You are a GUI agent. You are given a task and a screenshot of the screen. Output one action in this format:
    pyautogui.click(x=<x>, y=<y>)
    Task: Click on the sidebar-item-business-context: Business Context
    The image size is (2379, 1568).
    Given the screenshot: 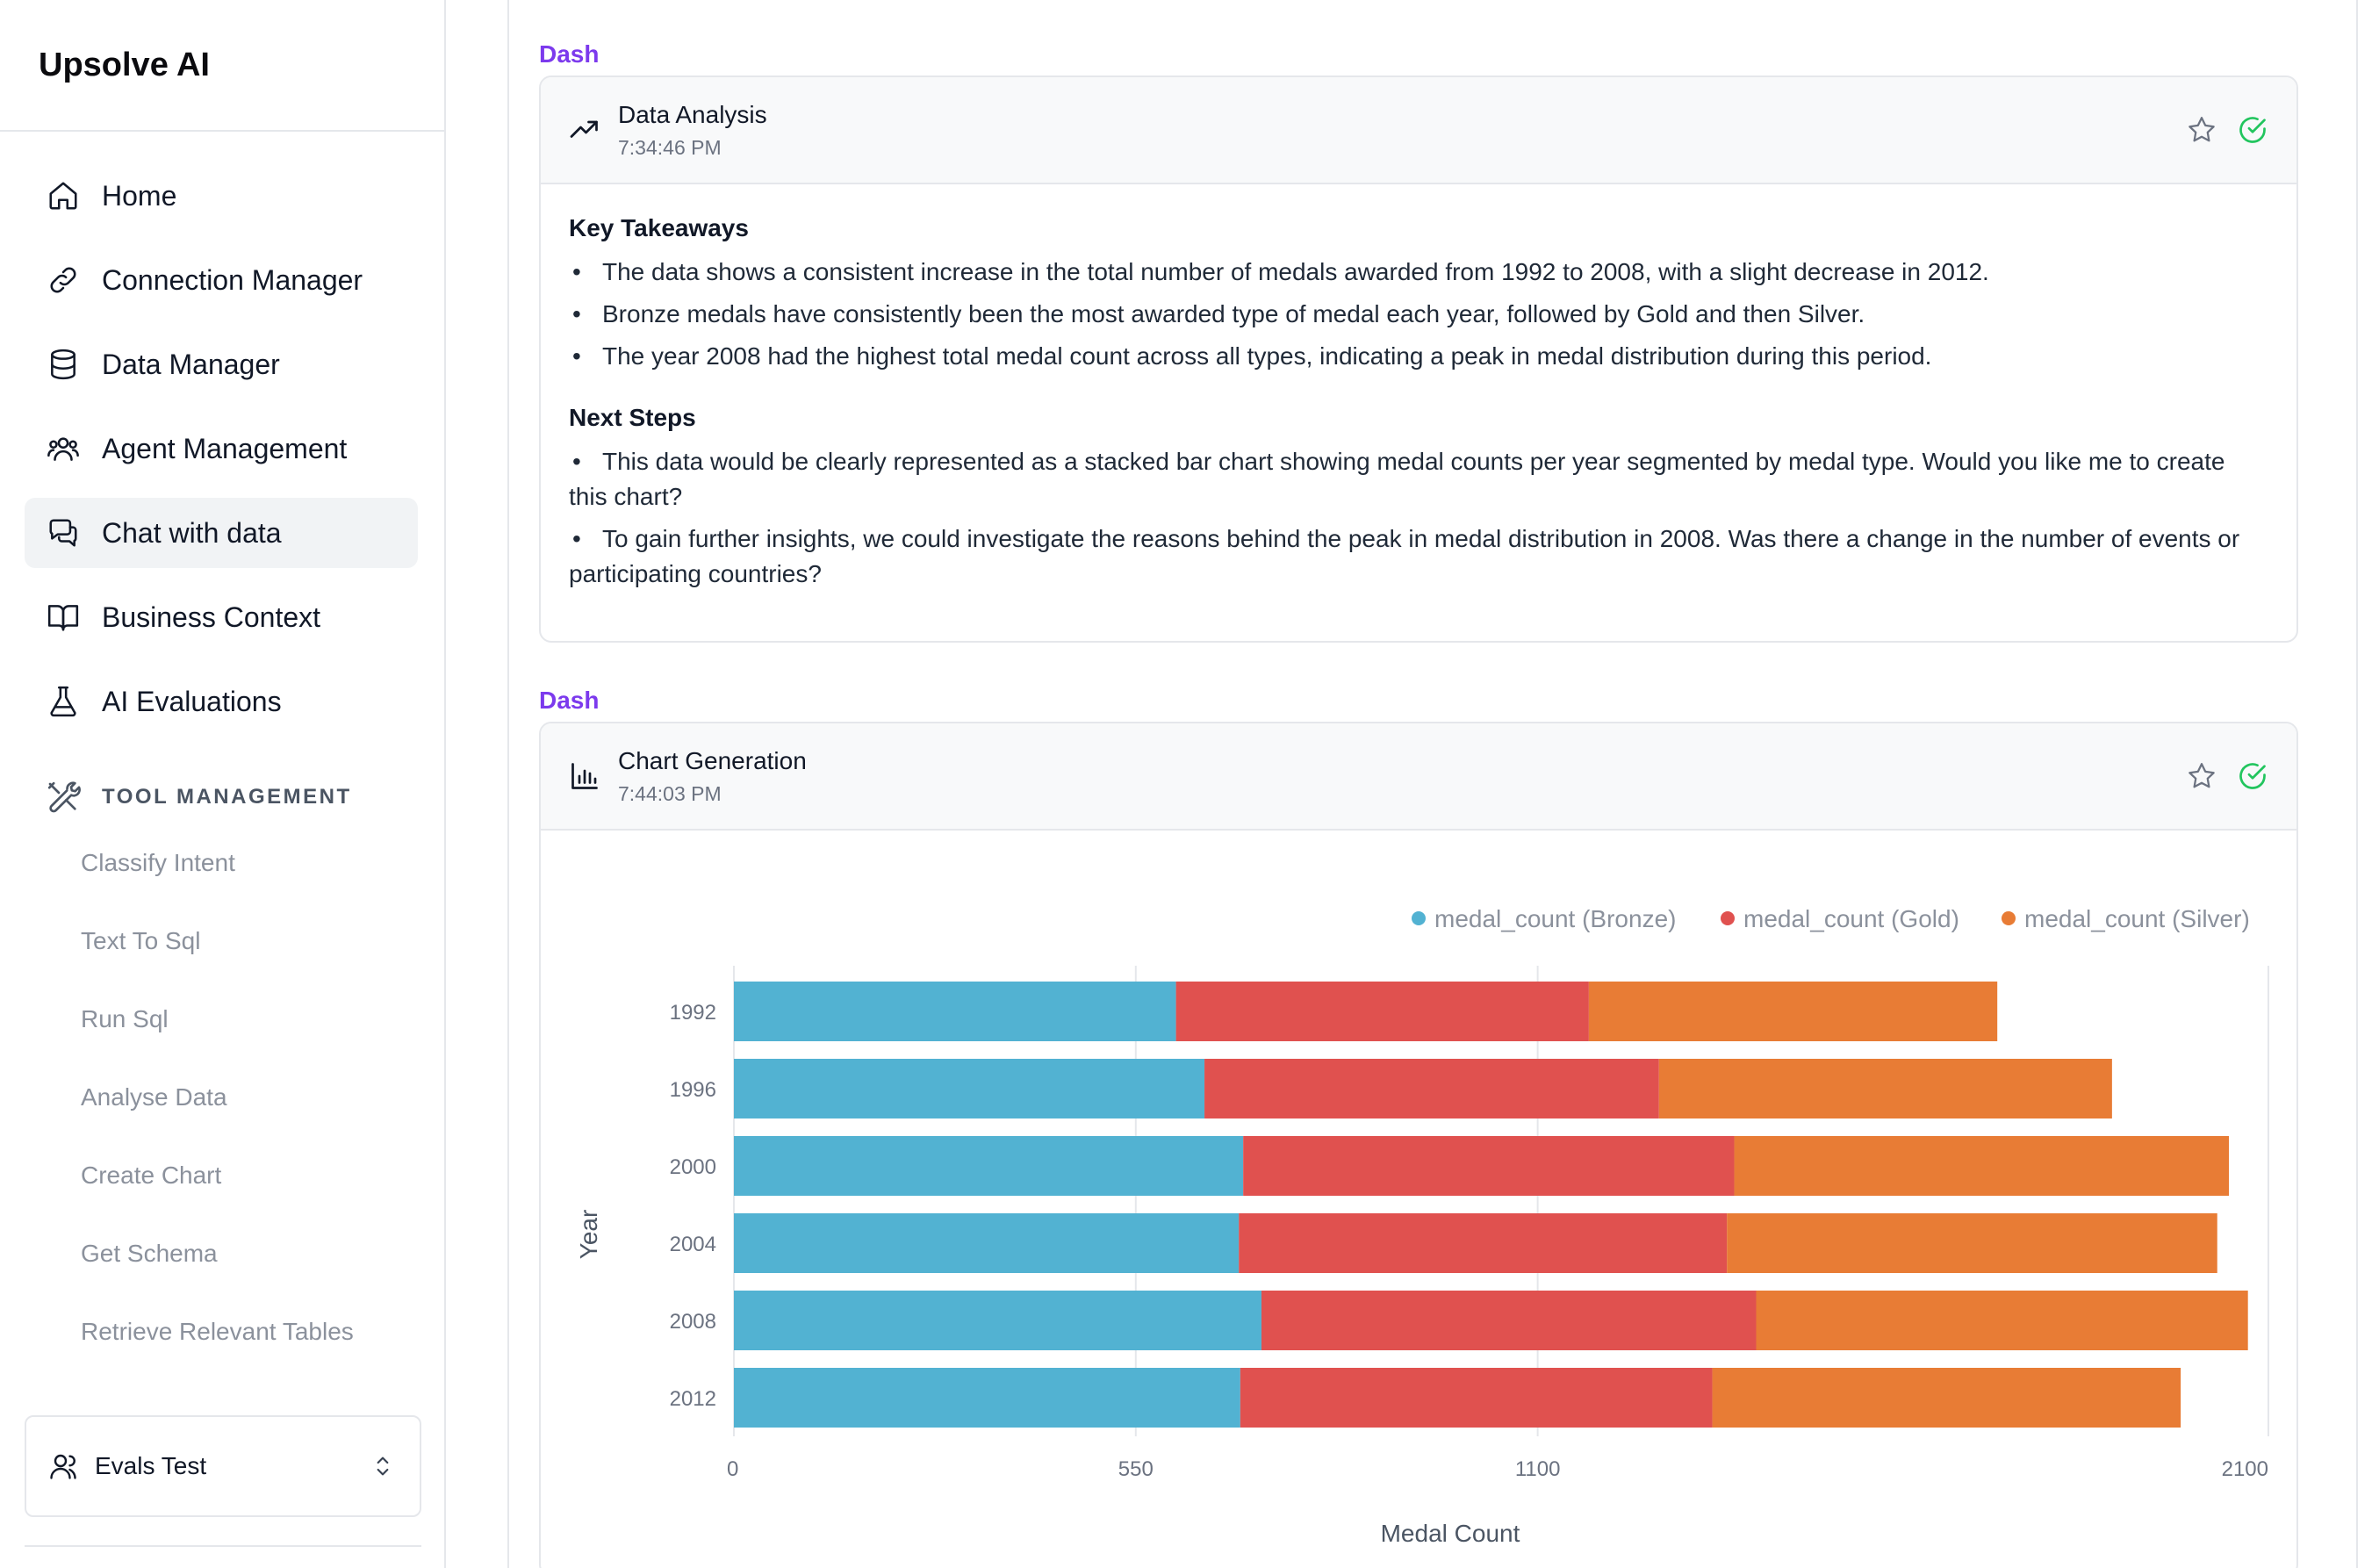 What is the action you would take?
    pyautogui.click(x=221, y=617)
    